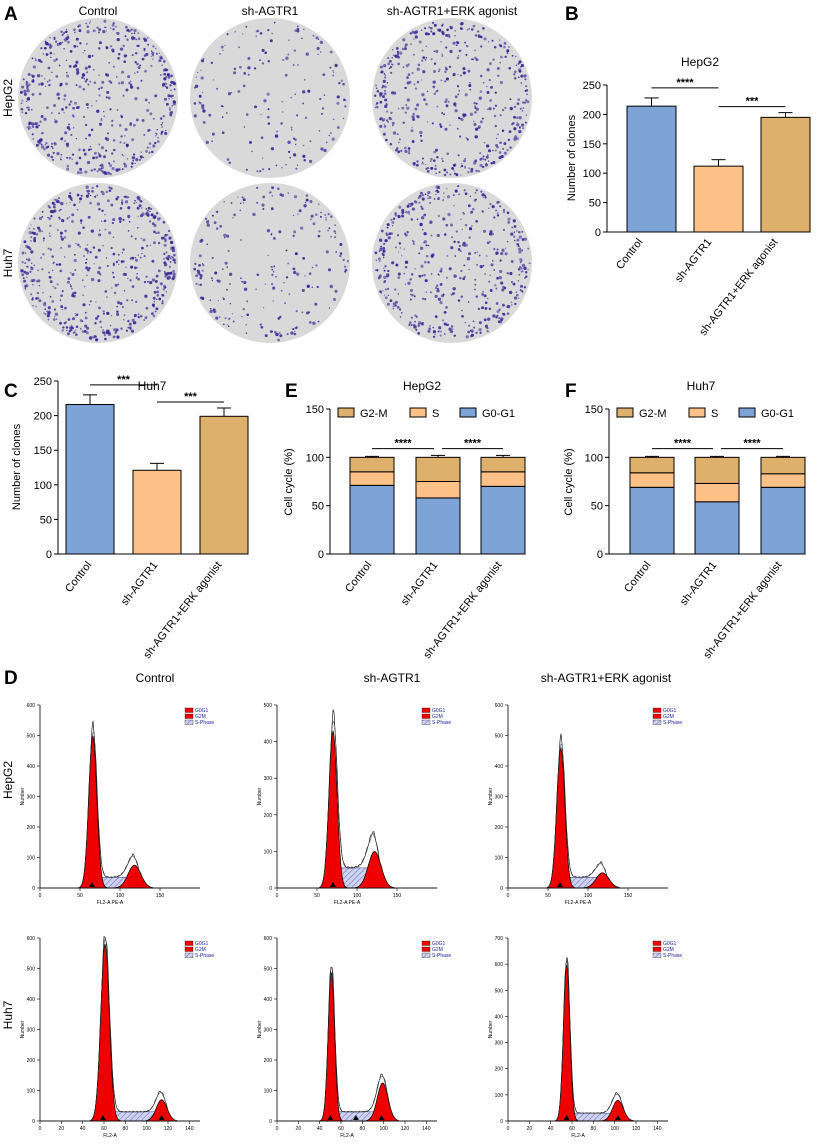 Image resolution: width=830 pixels, height=1146 pixels. I want to click on a-col-title-sh: sh-AGTR1, so click(270, 11).